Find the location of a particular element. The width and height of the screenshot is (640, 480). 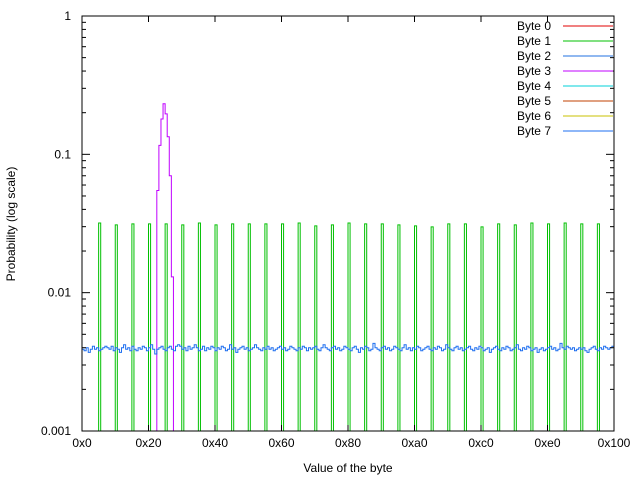

legend-label: Byte 2 is located at coordinates (534, 56).